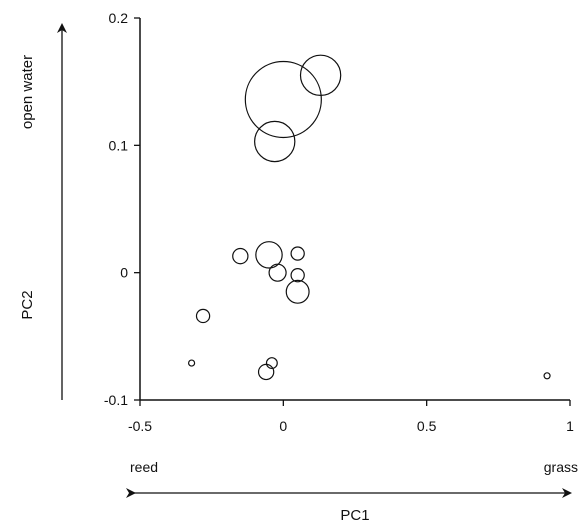 The image size is (582, 528). I want to click on x-tick-label: 0, so click(283, 426).